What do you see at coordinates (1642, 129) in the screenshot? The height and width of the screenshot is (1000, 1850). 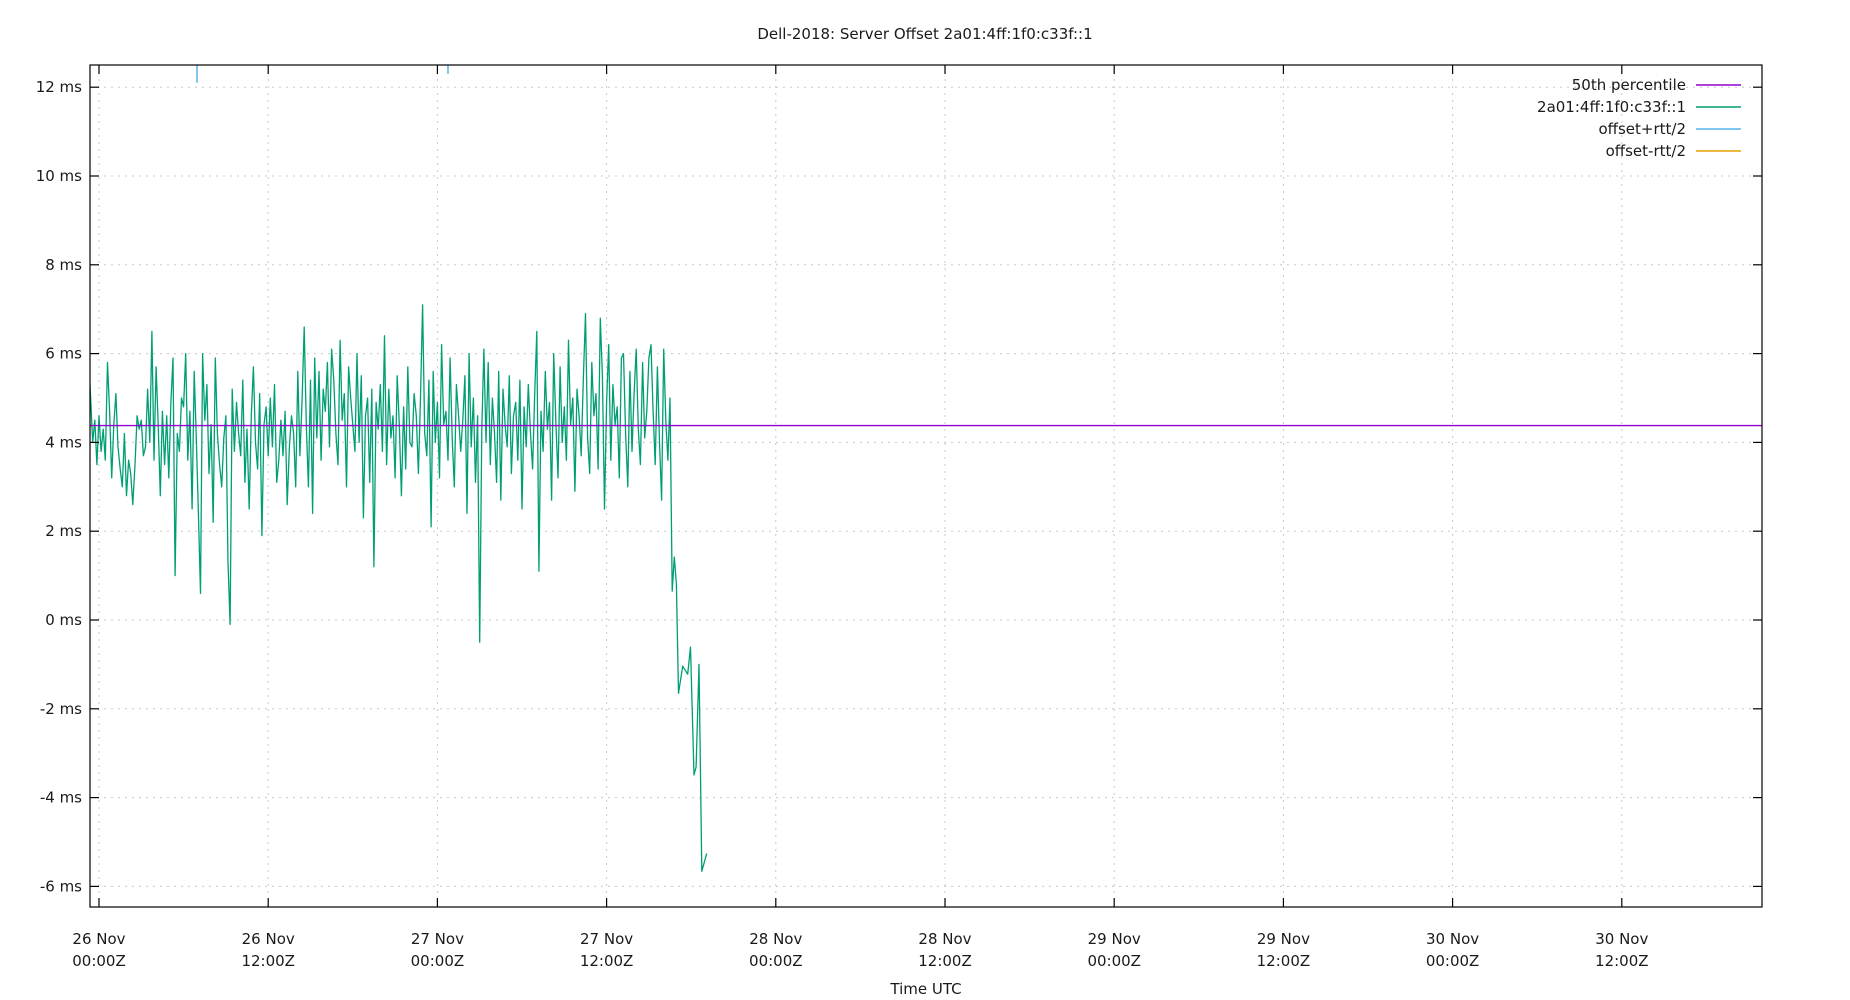 I see `legend-label: offset+rtt/2` at bounding box center [1642, 129].